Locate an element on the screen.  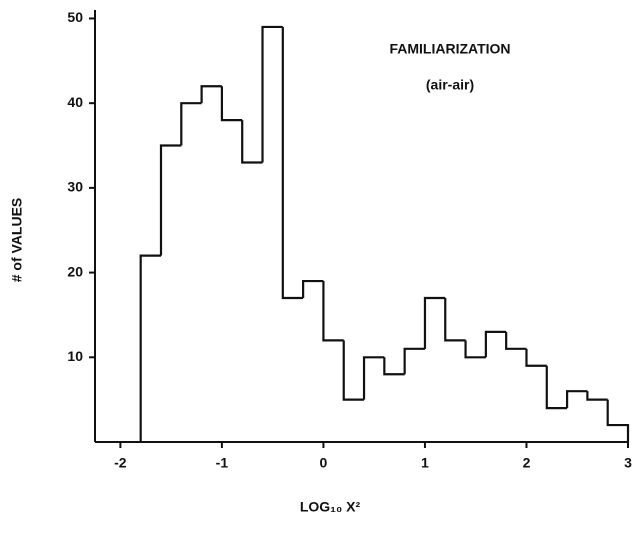
y-tick-label: 30 is located at coordinates (75, 187).